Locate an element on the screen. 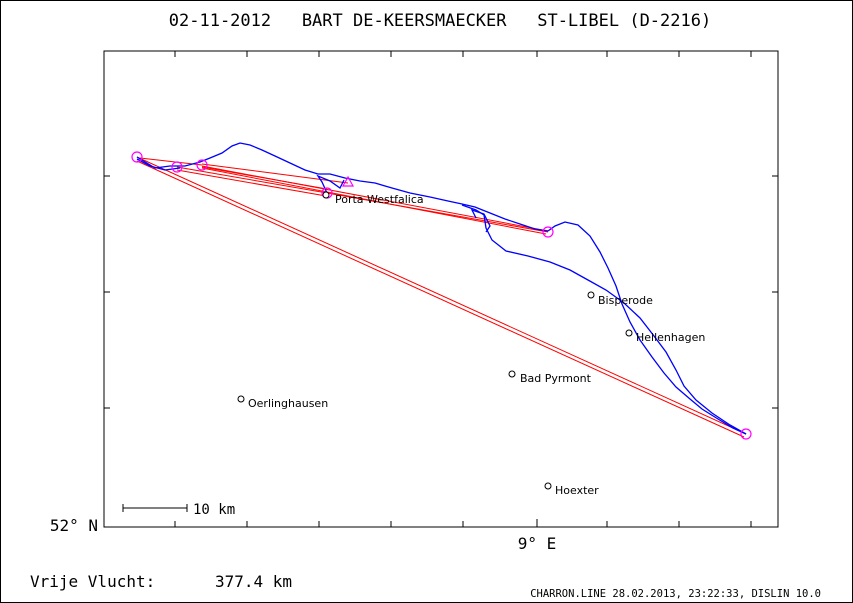  place-label-hoexter: Hoexter is located at coordinates (577, 490).